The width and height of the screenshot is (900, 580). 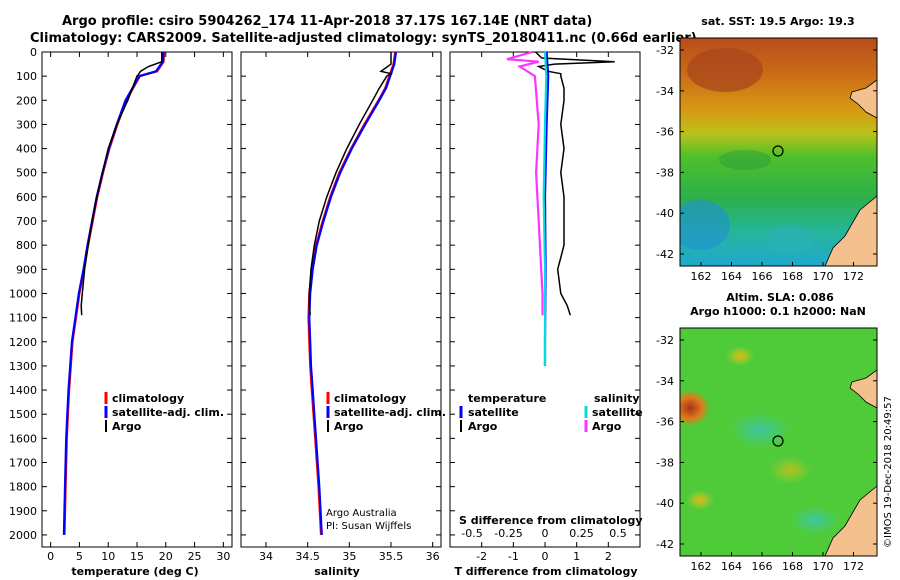 I want to click on x-tick-label: 36, so click(x=433, y=556).